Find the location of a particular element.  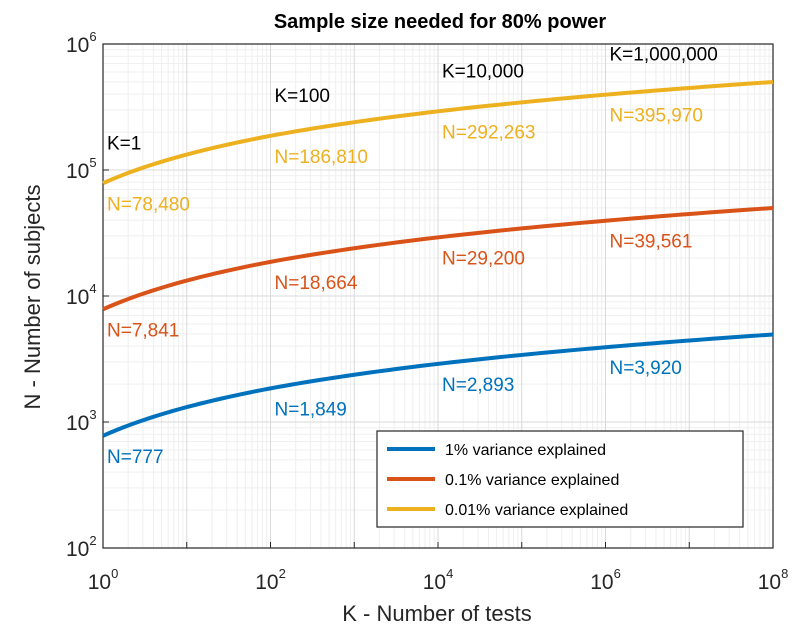

x-axis-ticks: 10⁰ 10² 10⁴ 10⁶ 10⁸ is located at coordinates (438, 580).